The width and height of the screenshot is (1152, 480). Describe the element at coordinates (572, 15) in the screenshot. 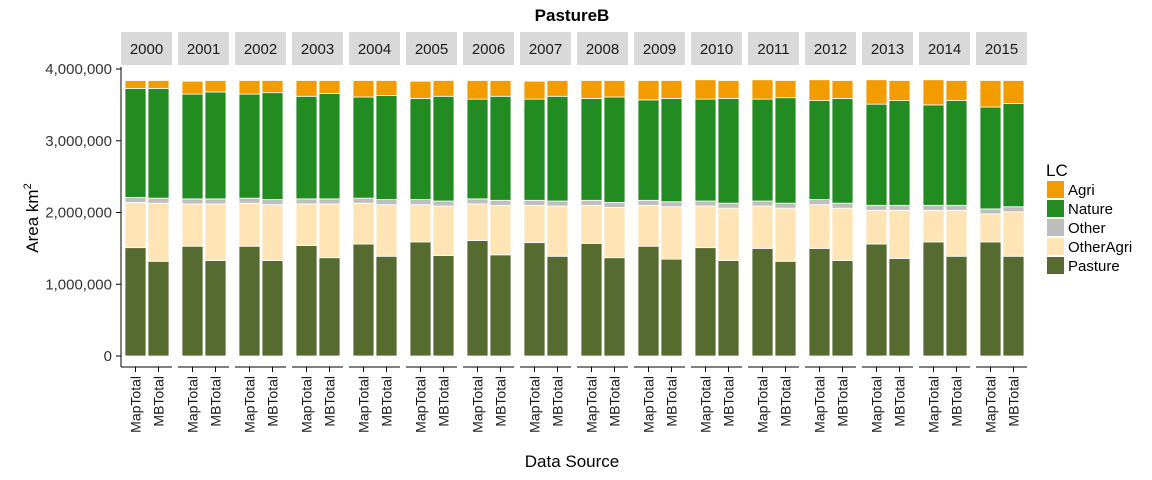

I see `chart-title: PastureB` at that location.